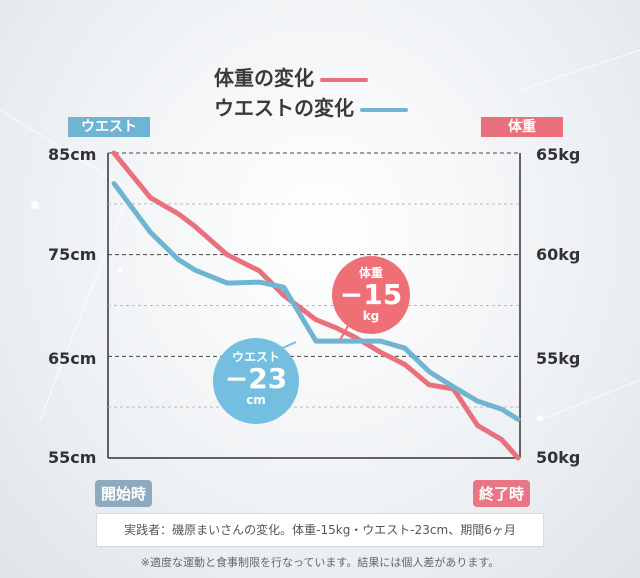  What do you see at coordinates (256, 400) in the screenshot?
I see `waist-bubble-unit: cm` at bounding box center [256, 400].